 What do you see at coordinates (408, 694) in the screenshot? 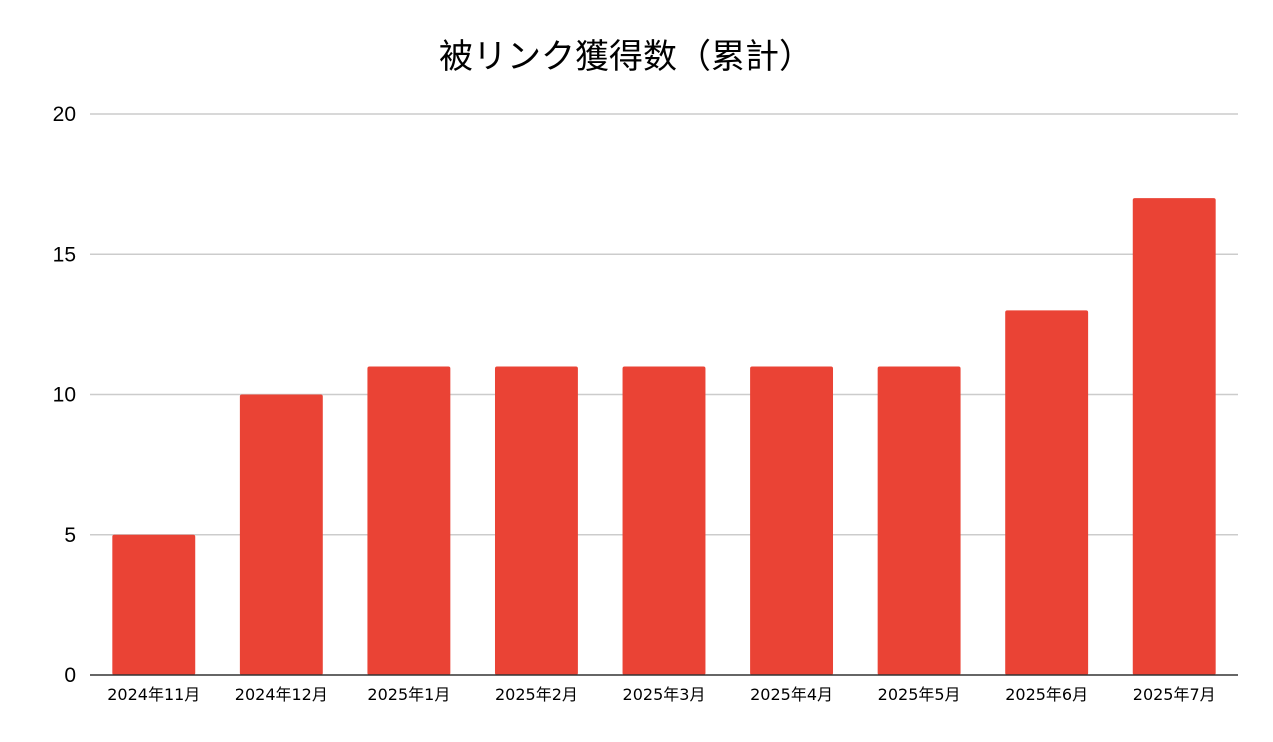
I see `x-tick-label: 2025年1月` at bounding box center [408, 694].